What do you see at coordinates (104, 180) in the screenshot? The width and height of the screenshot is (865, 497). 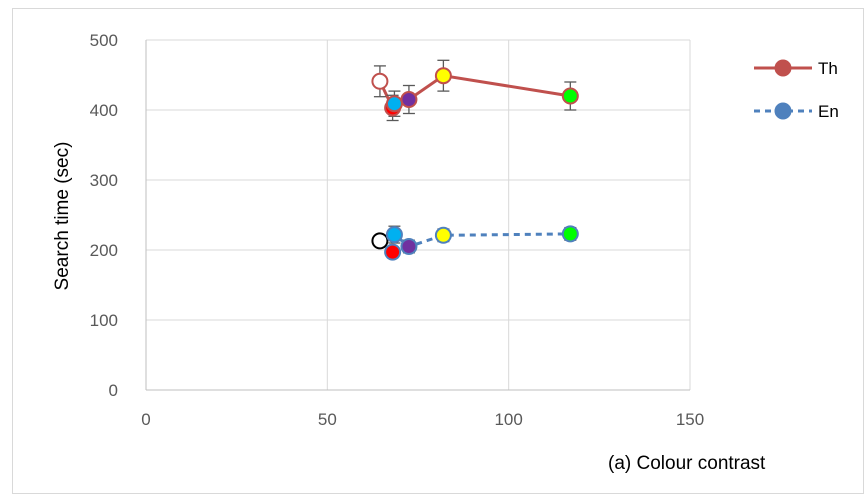 I see `y-tick-label: 300` at bounding box center [104, 180].